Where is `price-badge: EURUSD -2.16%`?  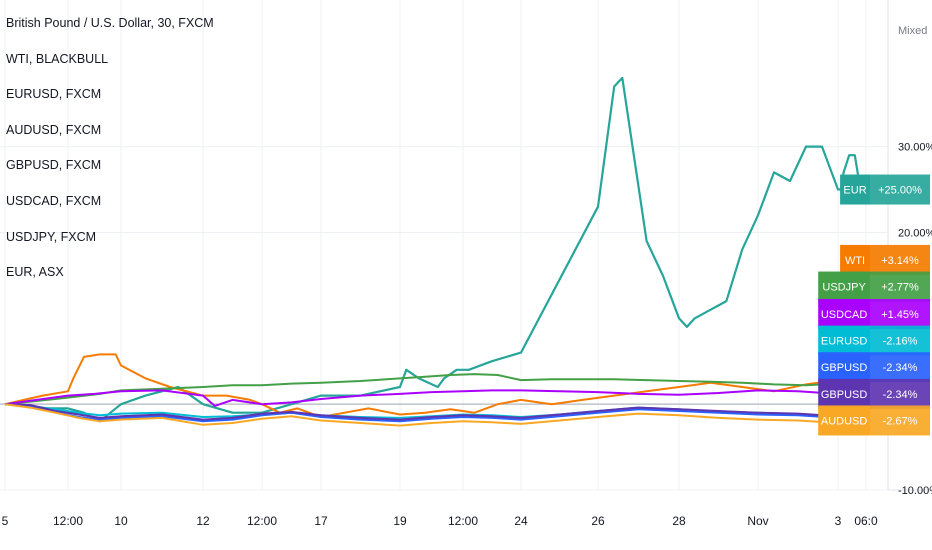 price-badge: EURUSD -2.16% is located at coordinates (874, 340).